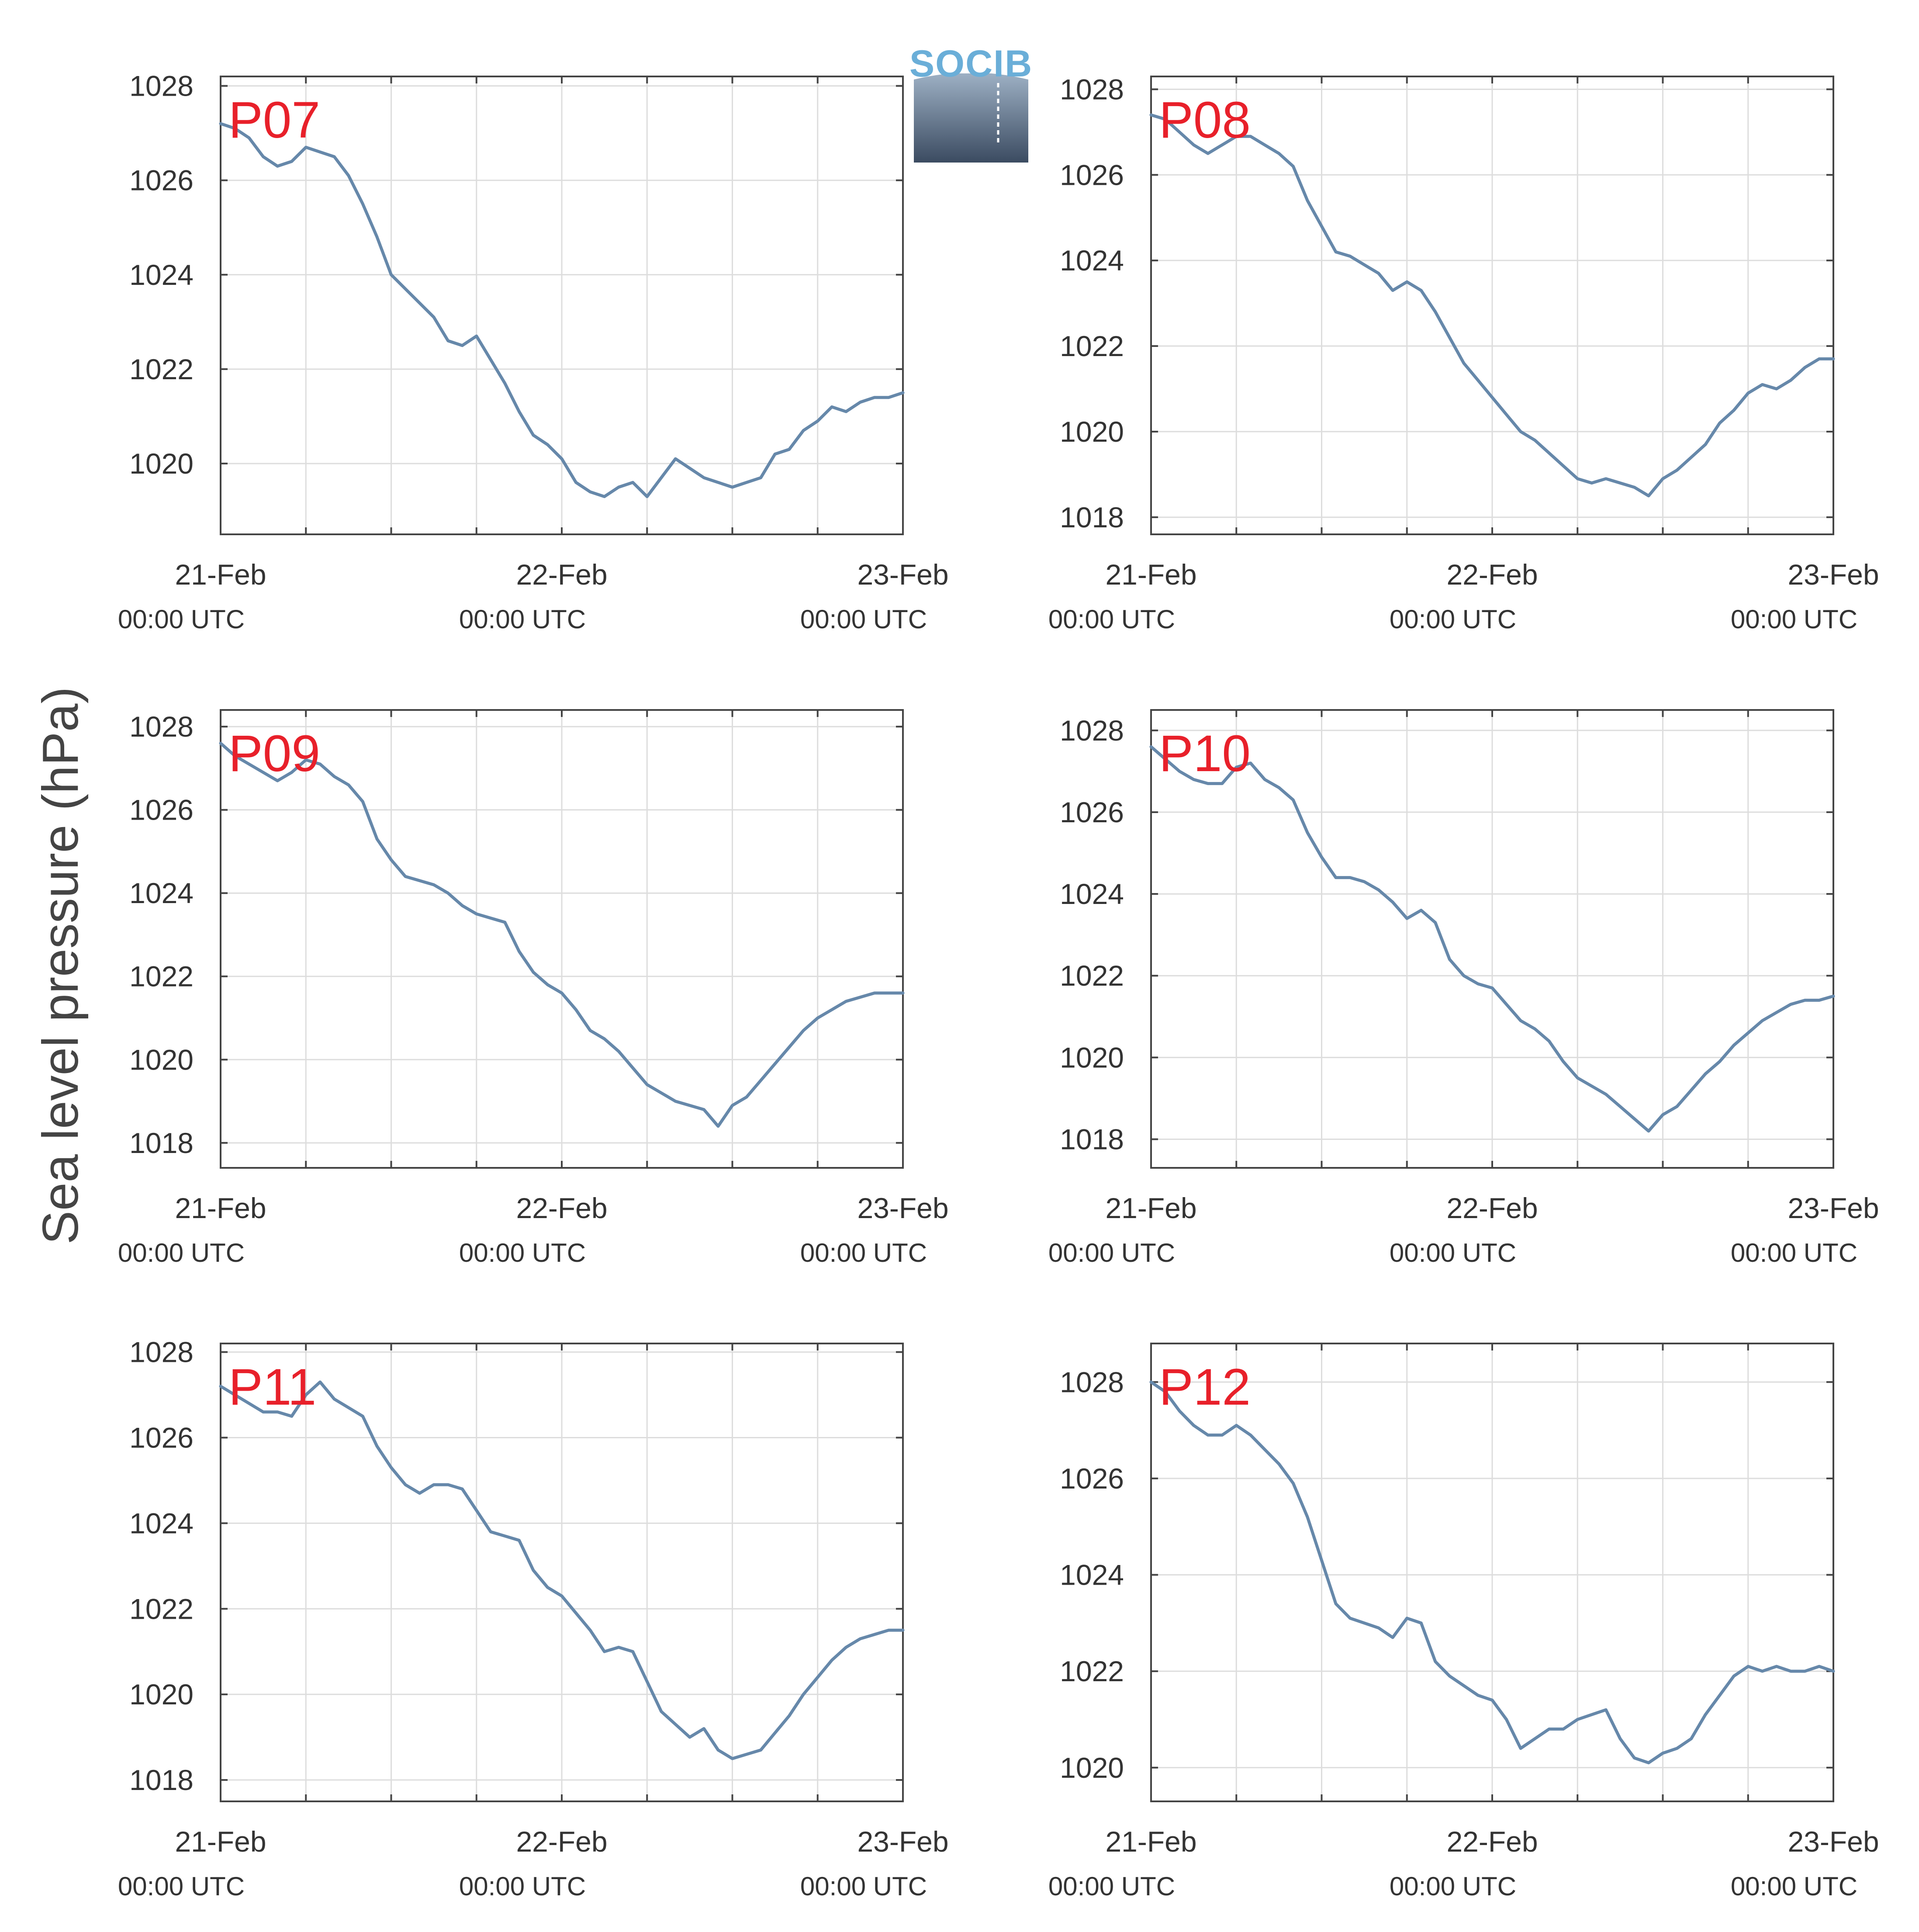 The image size is (1919, 1932). Describe the element at coordinates (274, 753) in the screenshot. I see `panel-label: P09` at that location.